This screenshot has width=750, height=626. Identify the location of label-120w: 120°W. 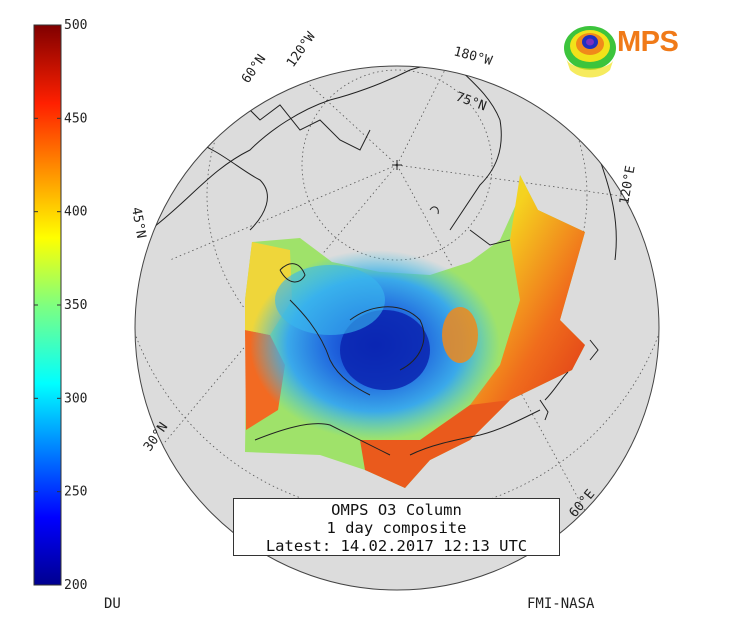
(301, 49).